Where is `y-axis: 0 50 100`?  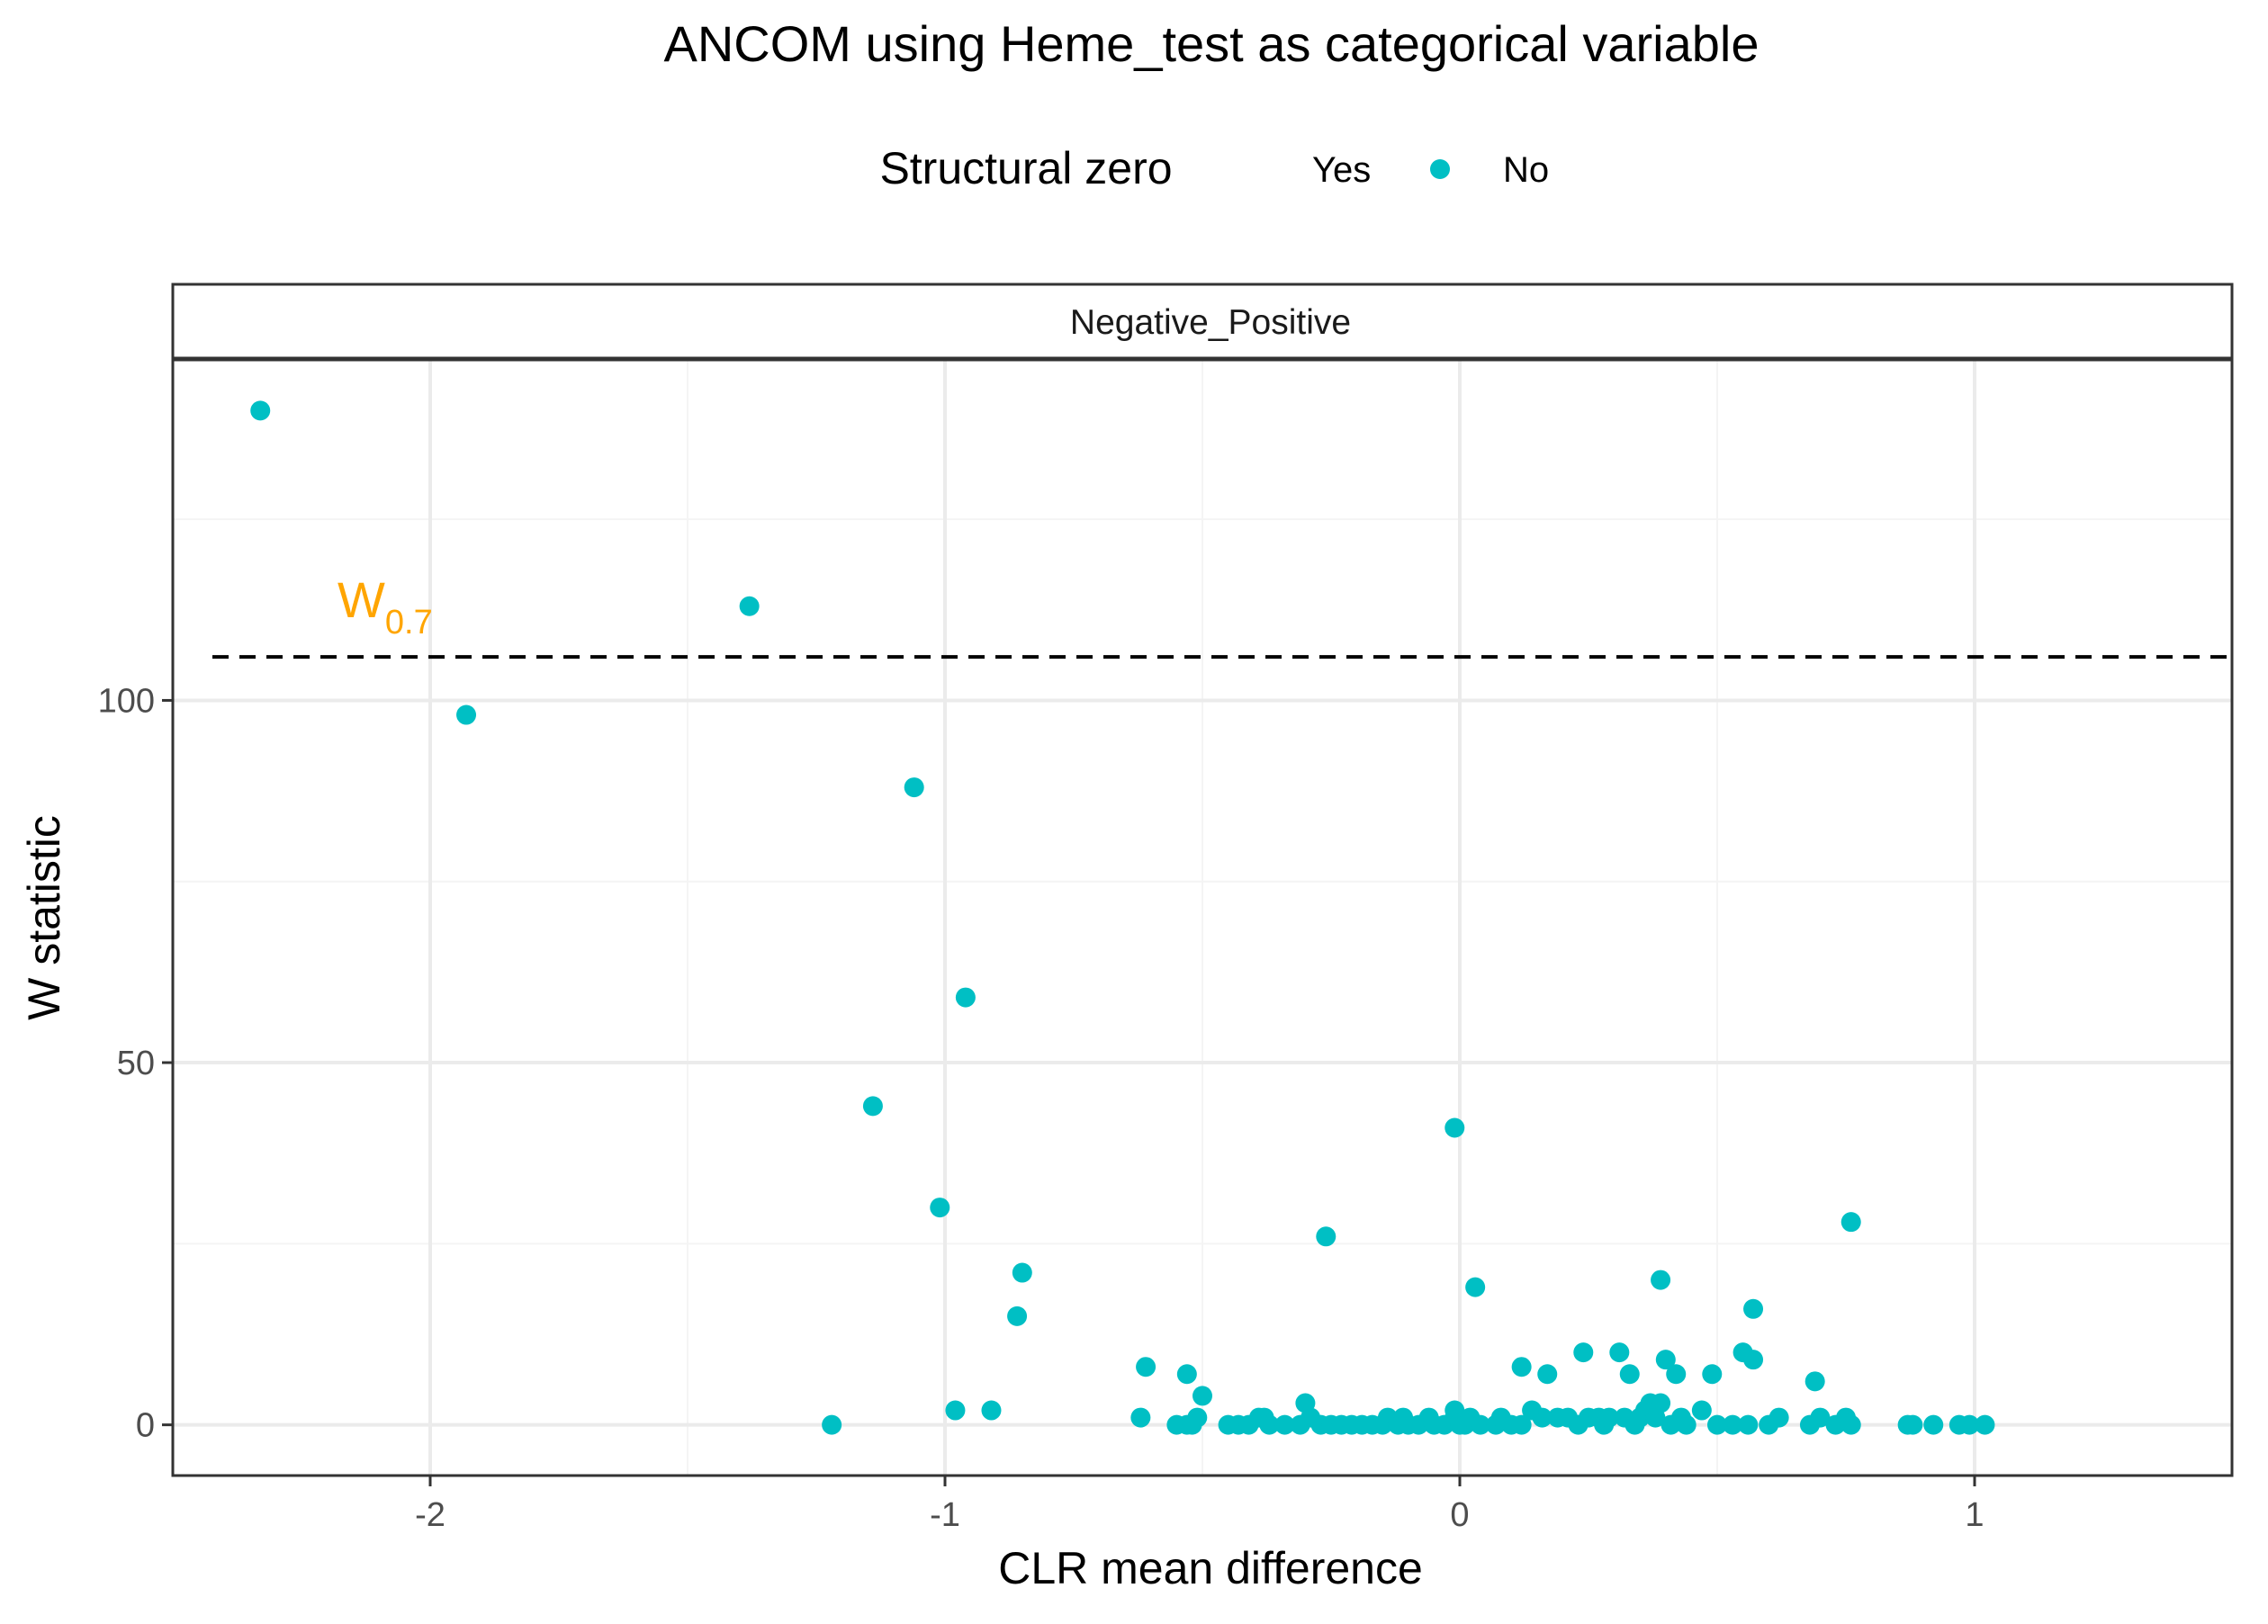 y-axis: 0 50 100 is located at coordinates (136, 1063).